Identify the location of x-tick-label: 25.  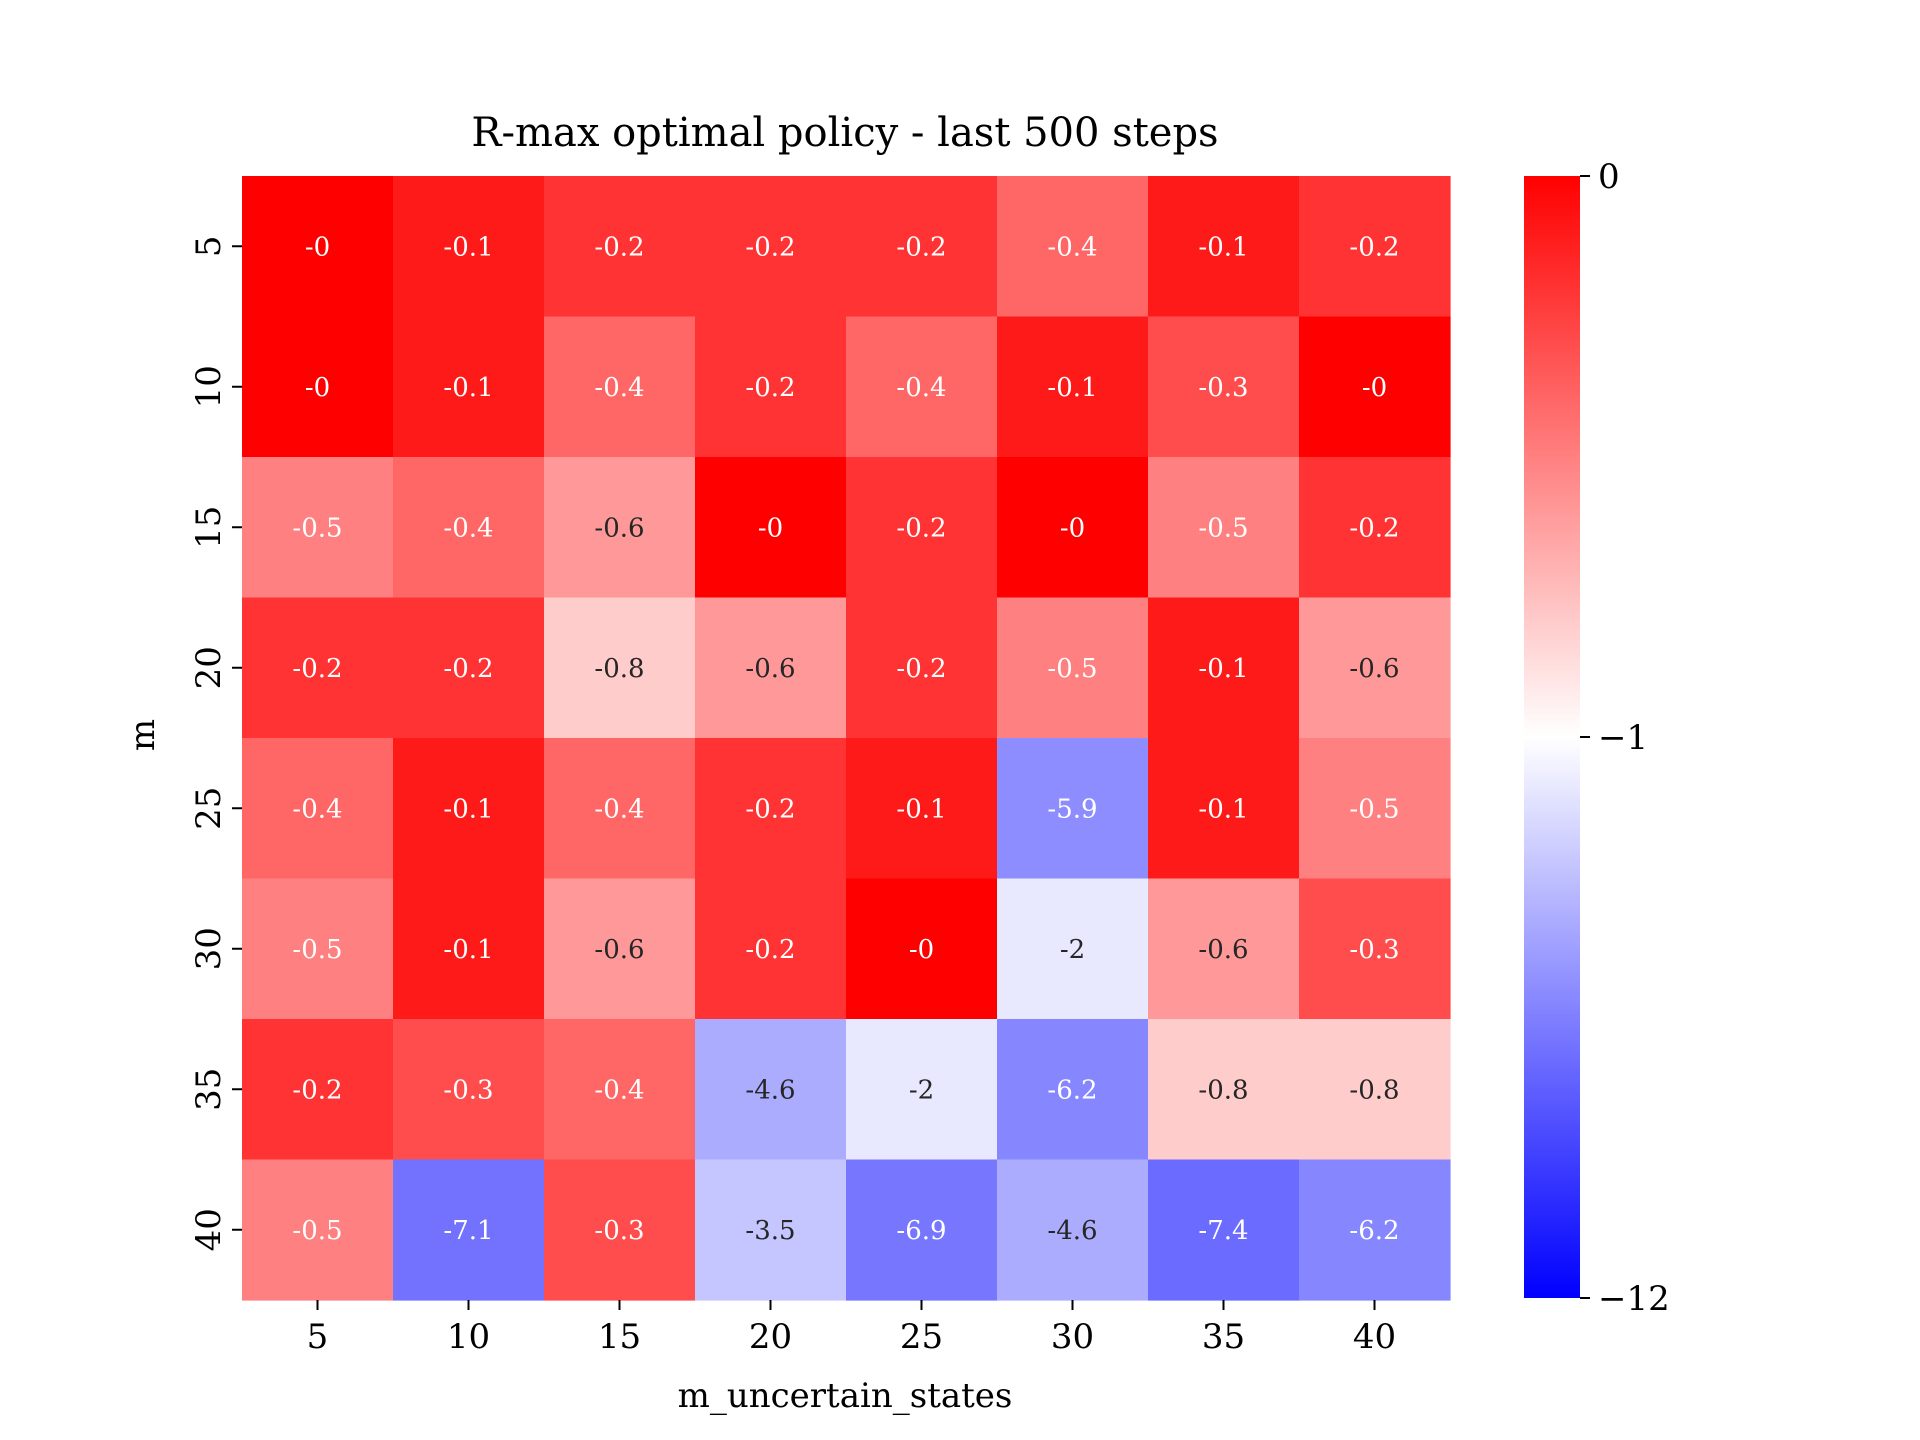
(921, 1337).